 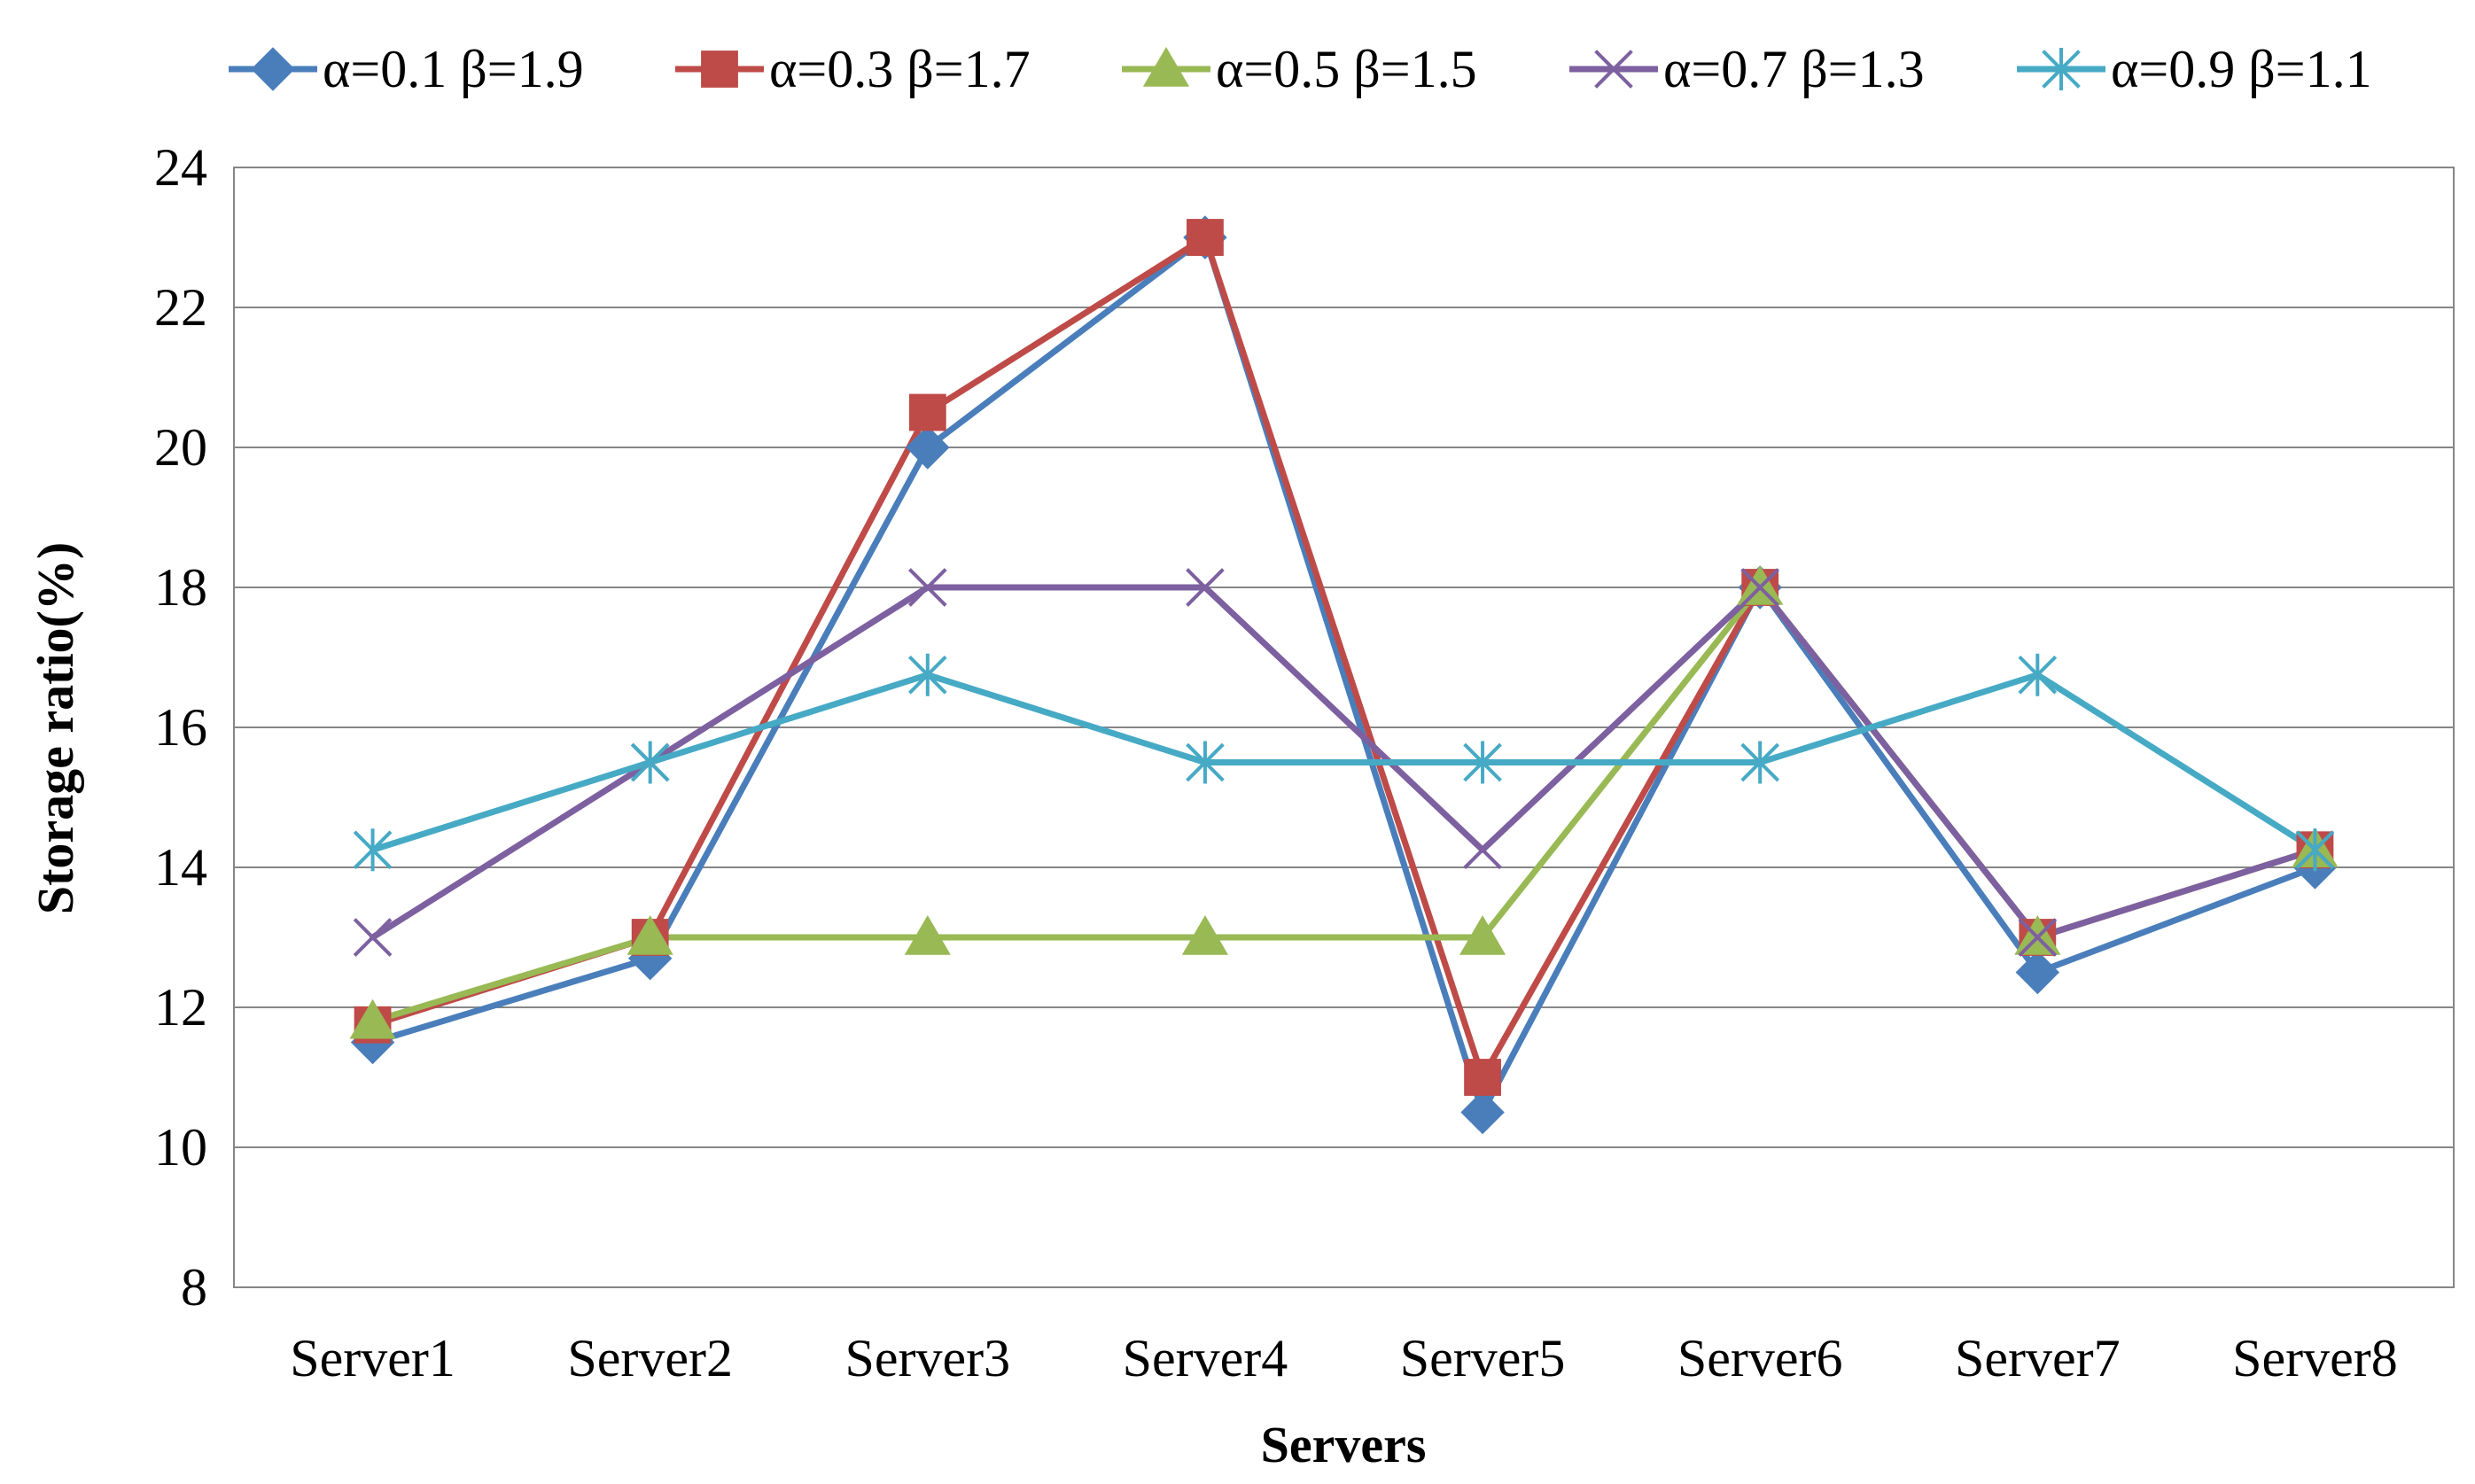 I want to click on legend-item-1: α=0.1 β=1.9, so click(x=406, y=69).